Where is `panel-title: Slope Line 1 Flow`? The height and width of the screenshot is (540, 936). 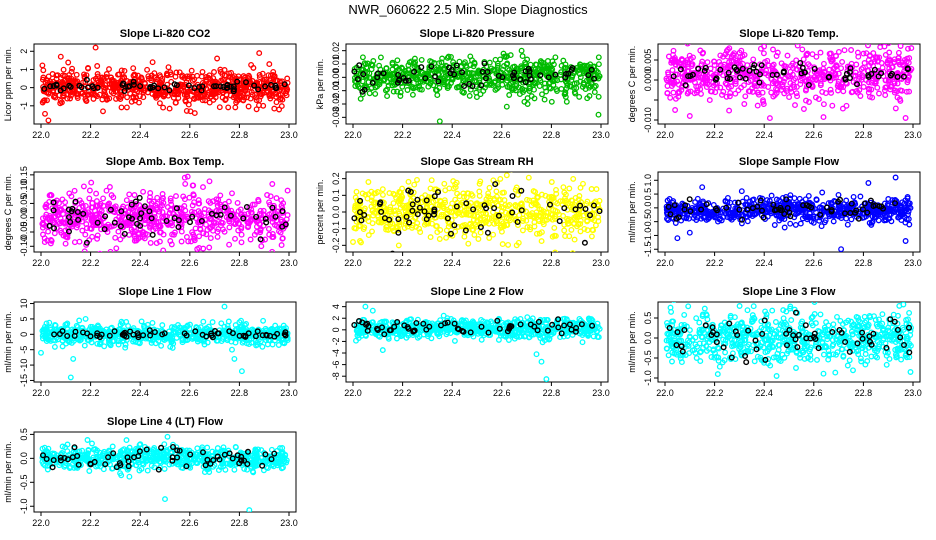
panel-title: Slope Line 1 Flow is located at coordinates (165, 292).